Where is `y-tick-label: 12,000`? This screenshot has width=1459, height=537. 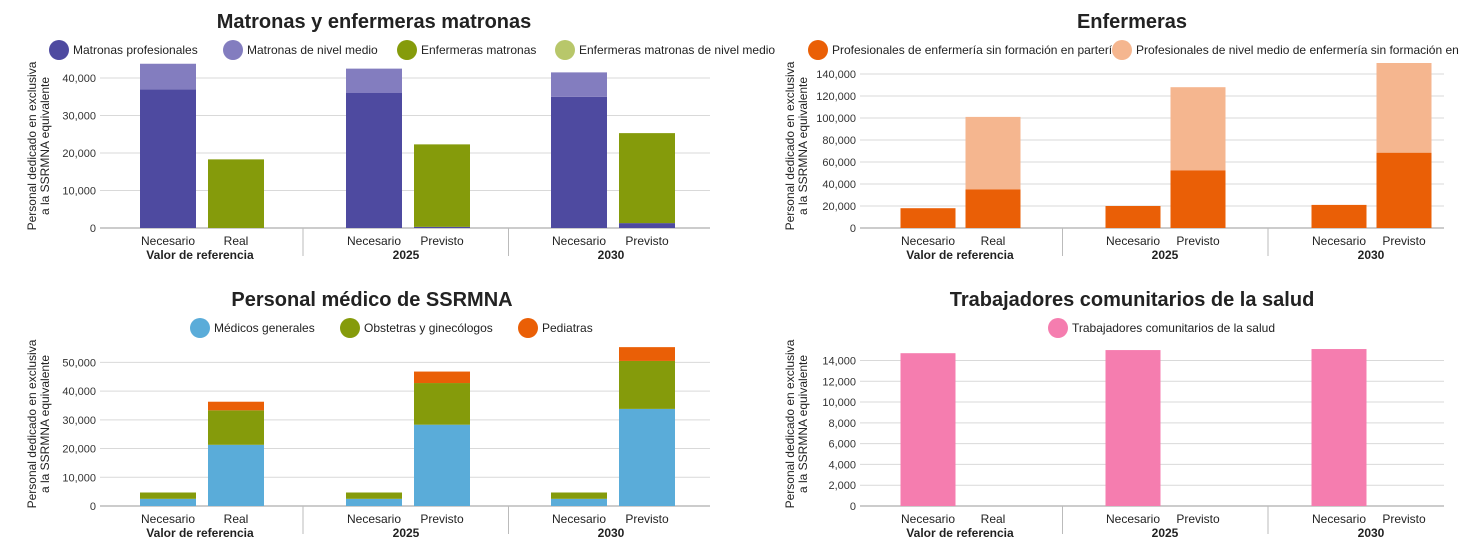
y-tick-label: 12,000 is located at coordinates (839, 382).